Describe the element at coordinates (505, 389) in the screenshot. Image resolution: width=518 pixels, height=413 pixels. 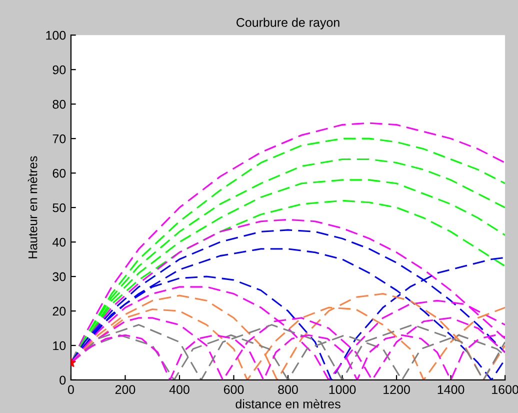
I see `x-tick-label: 1600` at that location.